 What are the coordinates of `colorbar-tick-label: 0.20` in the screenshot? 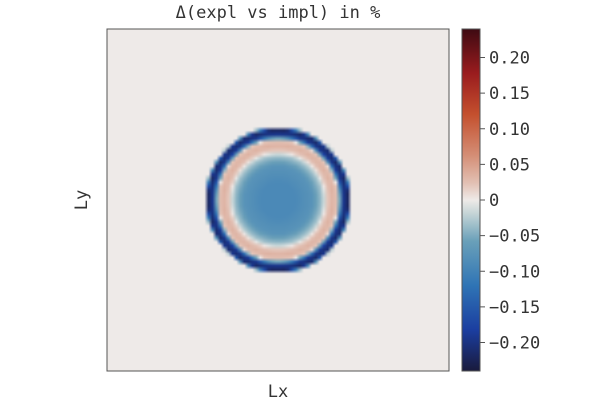 It's located at (509, 59).